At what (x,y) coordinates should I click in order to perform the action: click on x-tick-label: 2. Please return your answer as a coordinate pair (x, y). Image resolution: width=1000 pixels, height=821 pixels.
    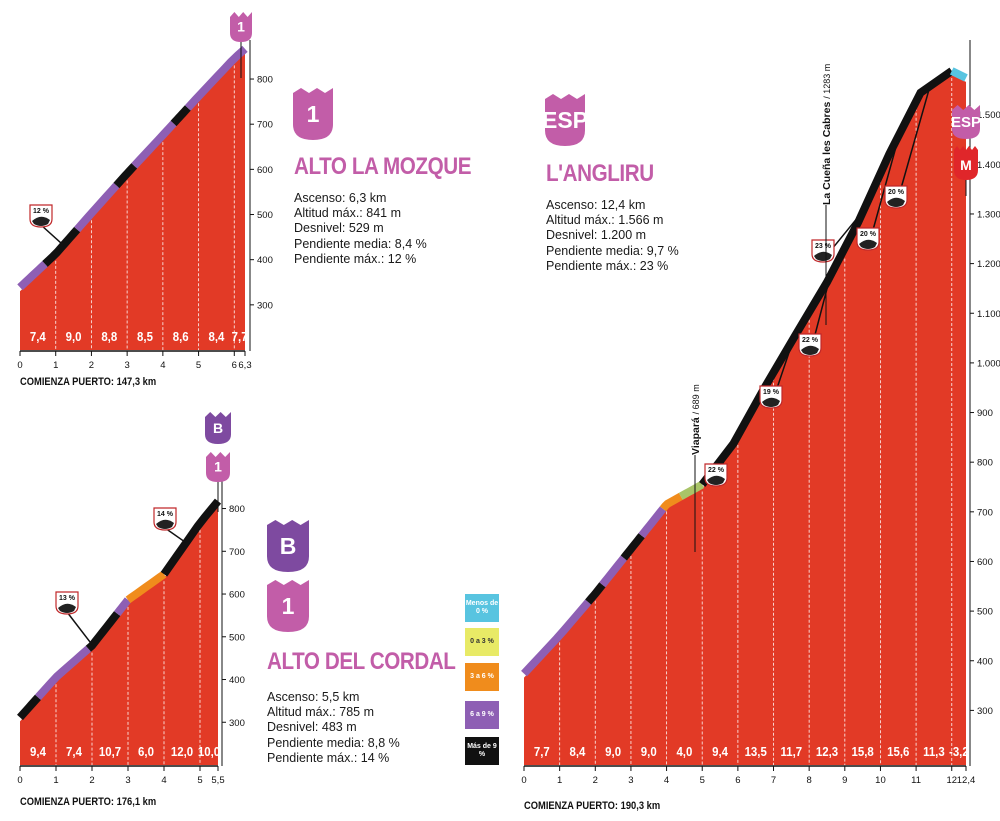
    Looking at the image, I should click on (595, 780).